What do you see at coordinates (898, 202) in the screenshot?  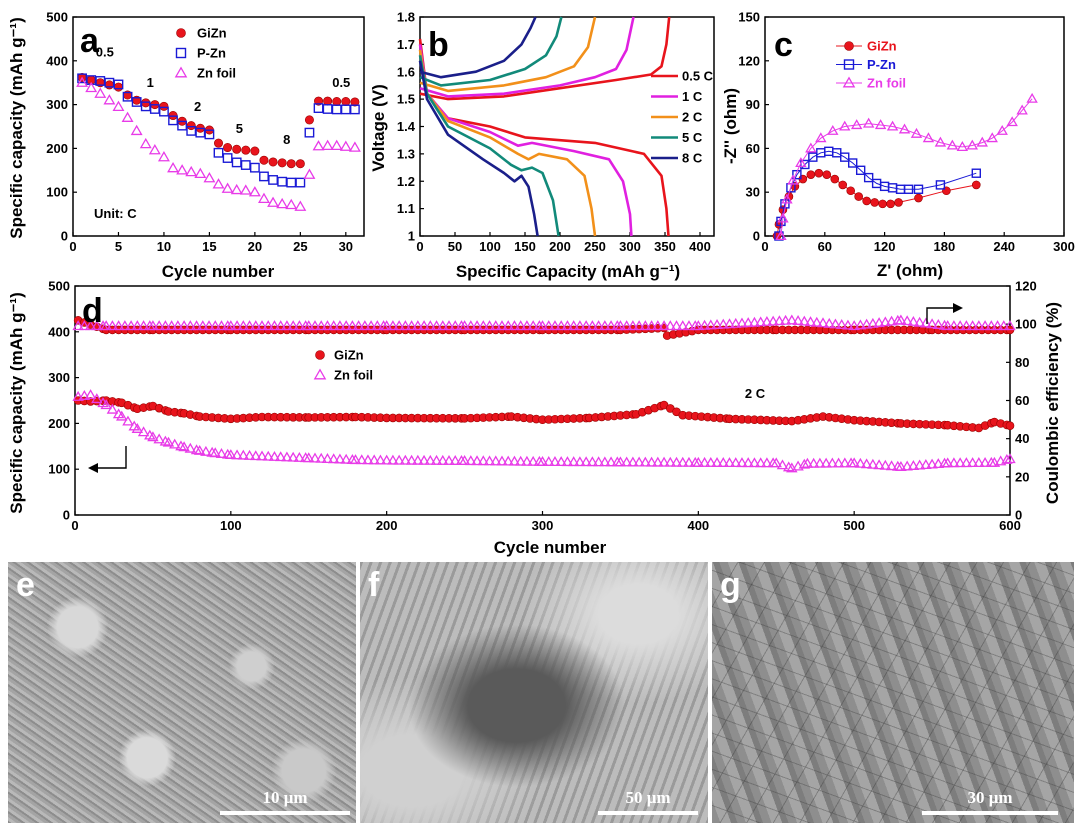 I see `c-point-gizn` at bounding box center [898, 202].